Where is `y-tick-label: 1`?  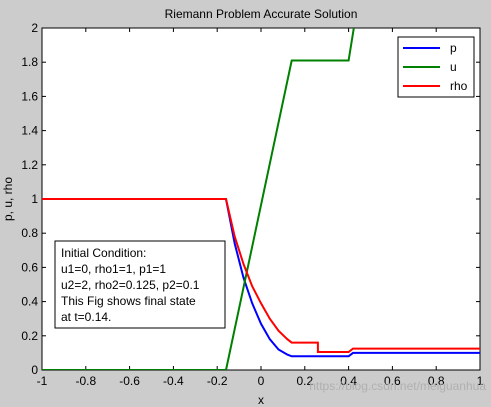 y-tick-label: 1 is located at coordinates (34, 199).